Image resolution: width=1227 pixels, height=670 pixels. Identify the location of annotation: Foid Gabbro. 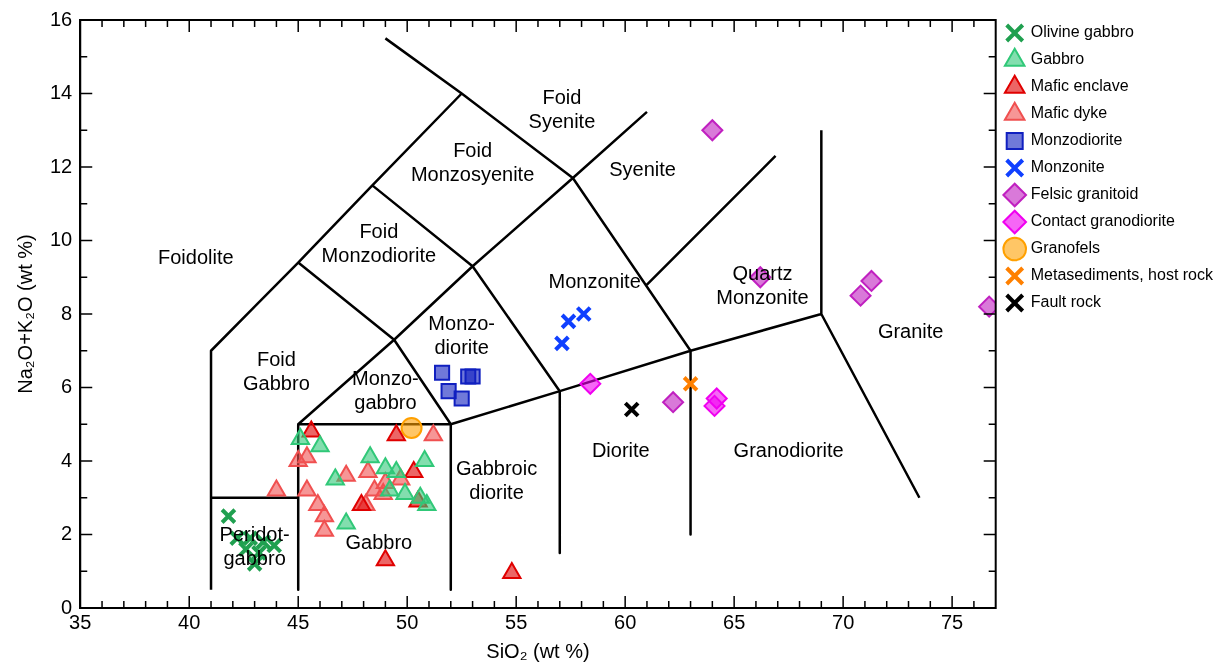
(276, 371).